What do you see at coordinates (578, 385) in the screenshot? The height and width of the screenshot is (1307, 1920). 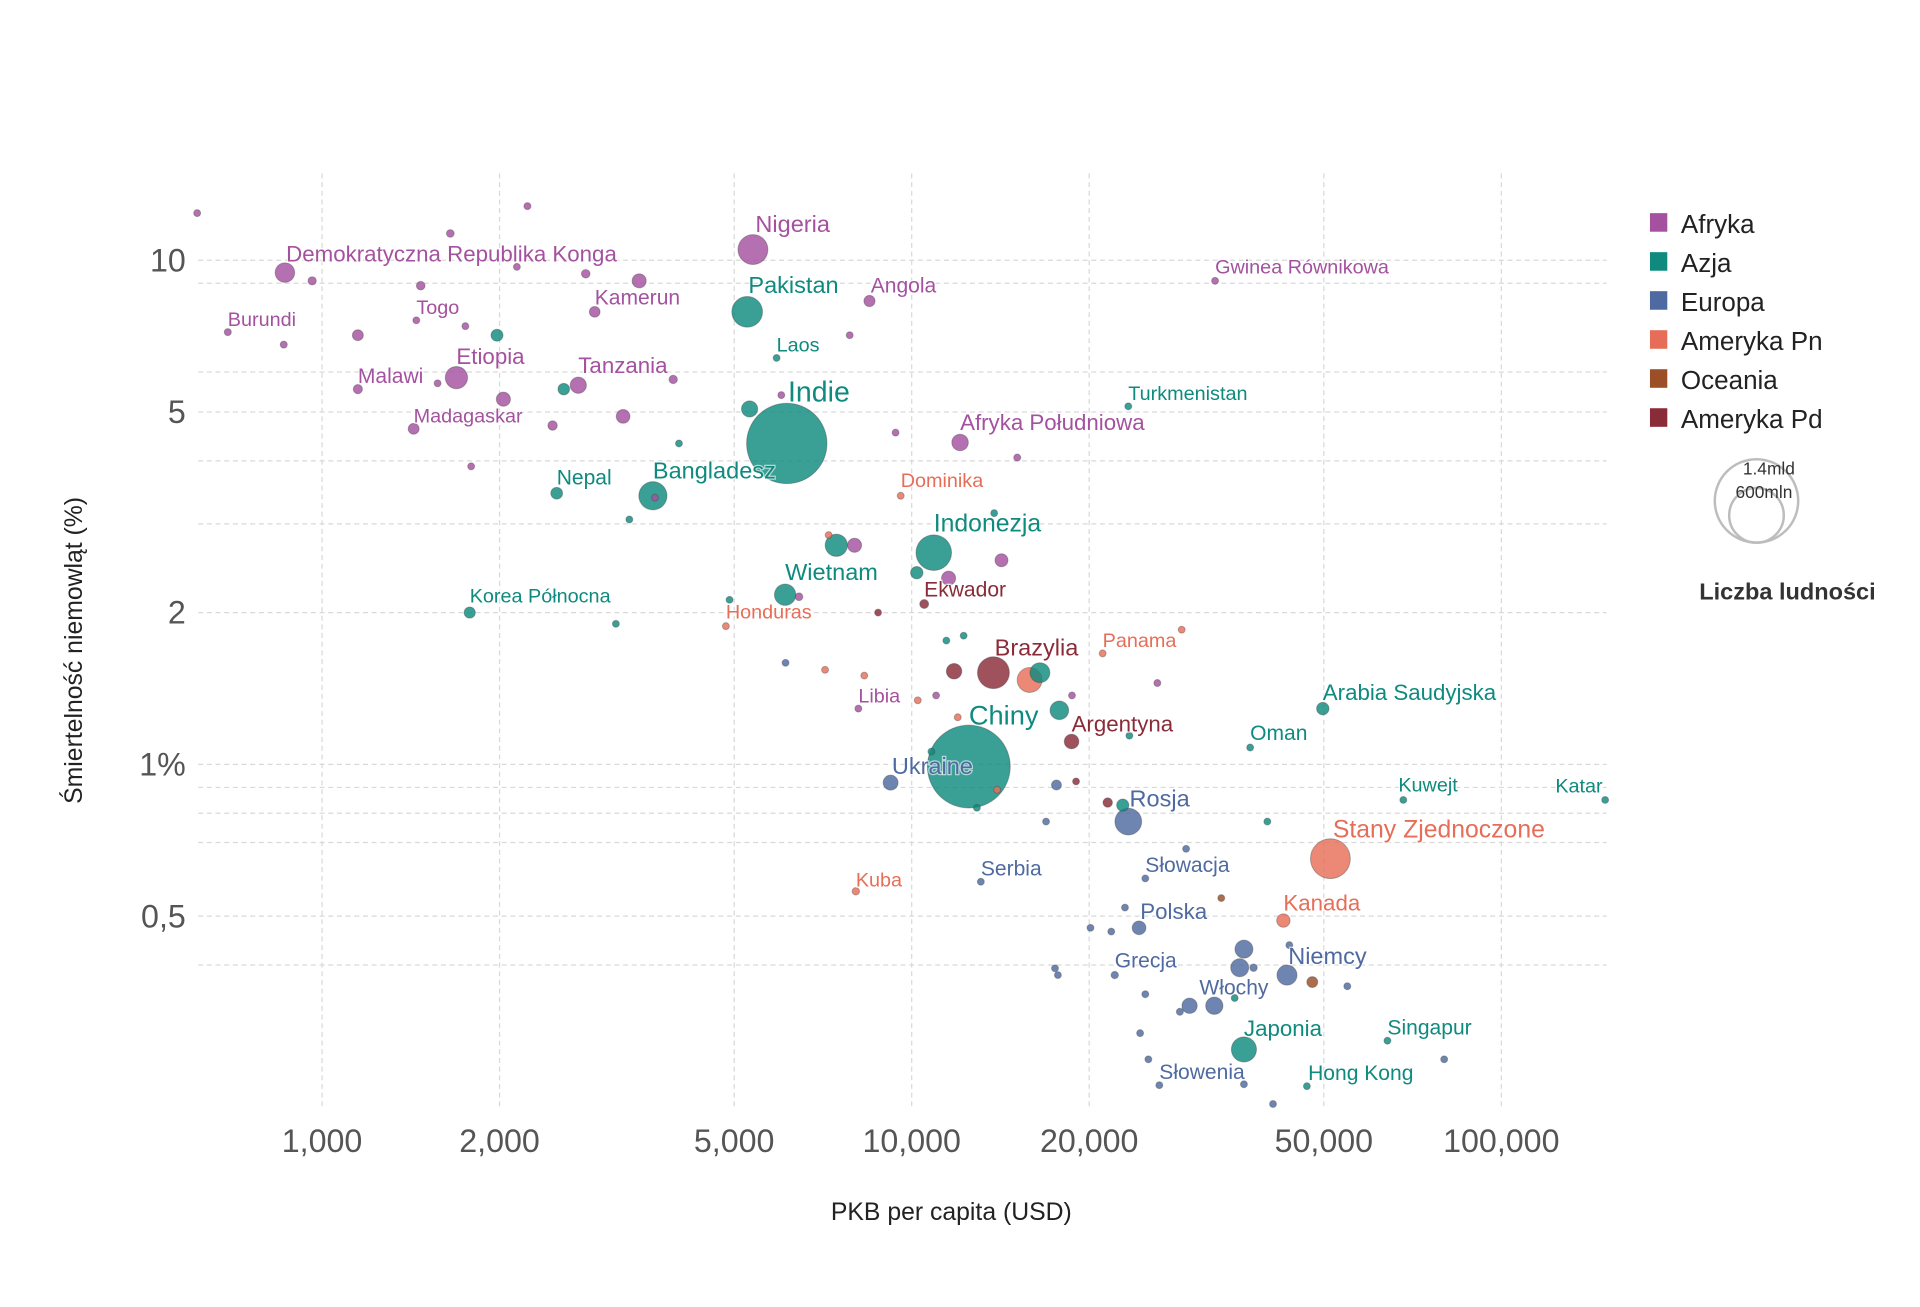 I see `data-point: Tanzania` at bounding box center [578, 385].